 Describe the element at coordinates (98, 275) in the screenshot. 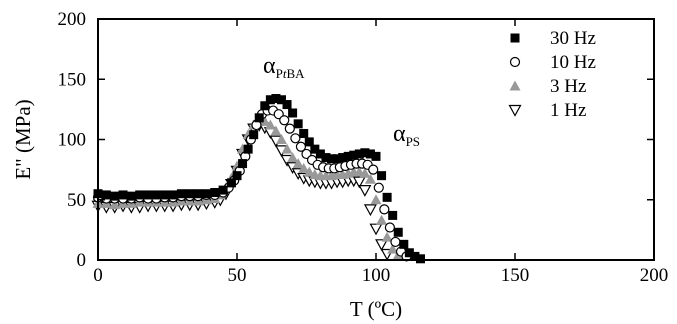

I see `x-tick-label: 0` at that location.